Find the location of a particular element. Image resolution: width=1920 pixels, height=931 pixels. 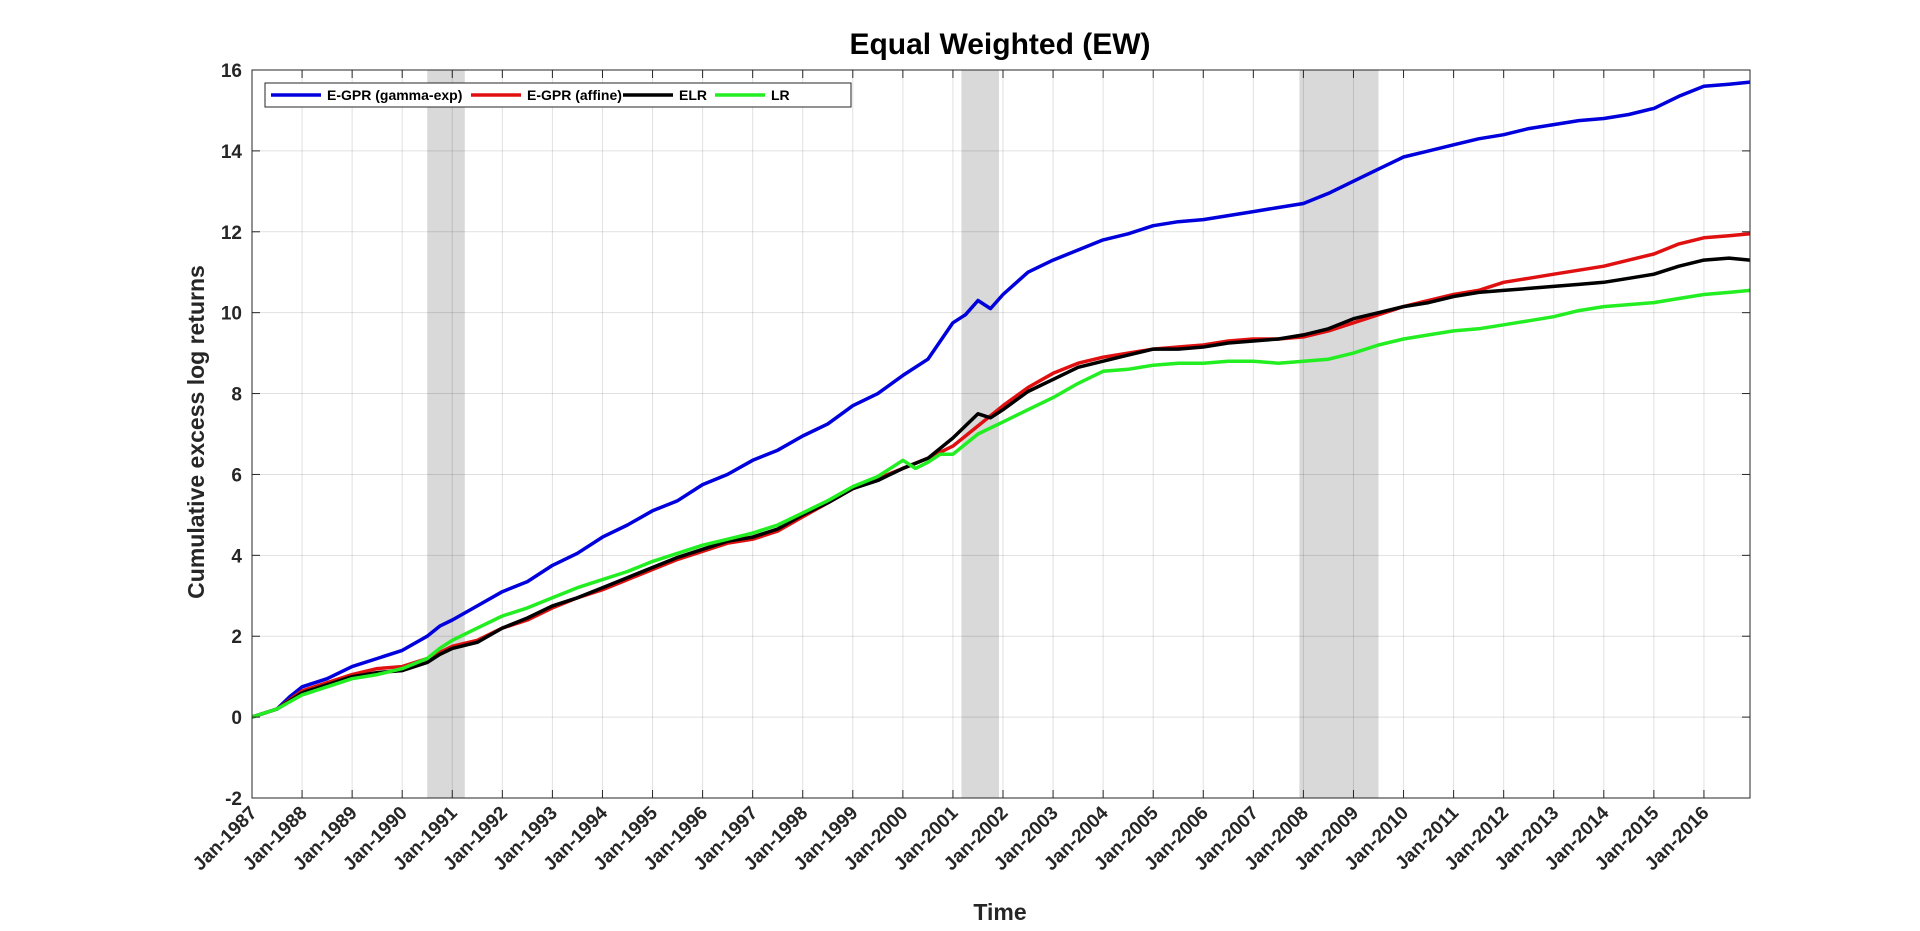

y-tick-label-3: 2 is located at coordinates (236, 637).